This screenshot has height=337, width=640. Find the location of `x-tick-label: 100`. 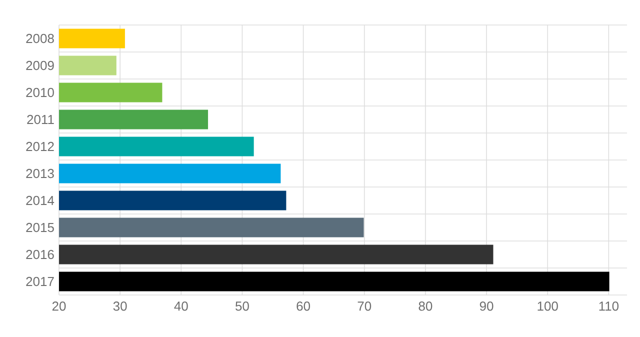

x-tick-label: 100 is located at coordinates (548, 306).